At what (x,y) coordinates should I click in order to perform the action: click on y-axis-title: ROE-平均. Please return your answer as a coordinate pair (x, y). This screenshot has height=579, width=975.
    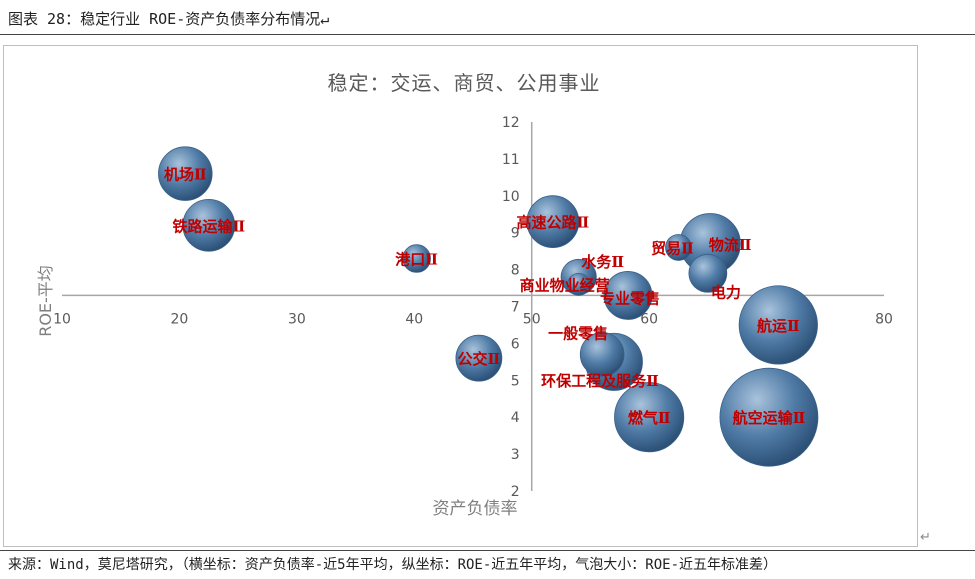
    Looking at the image, I should click on (45, 301).